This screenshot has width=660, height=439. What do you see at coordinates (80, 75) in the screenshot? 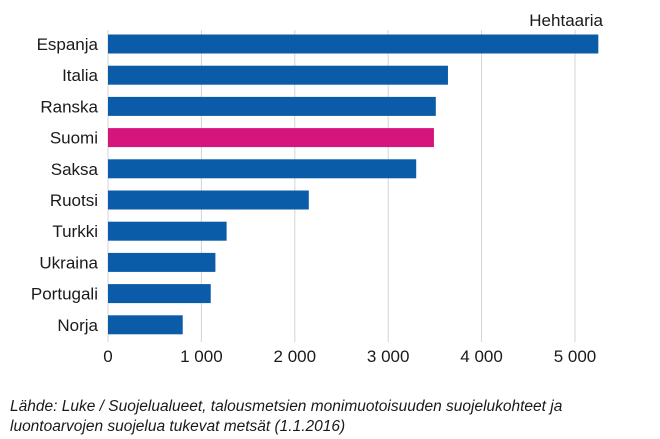
I see `category-label: Italia` at bounding box center [80, 75].